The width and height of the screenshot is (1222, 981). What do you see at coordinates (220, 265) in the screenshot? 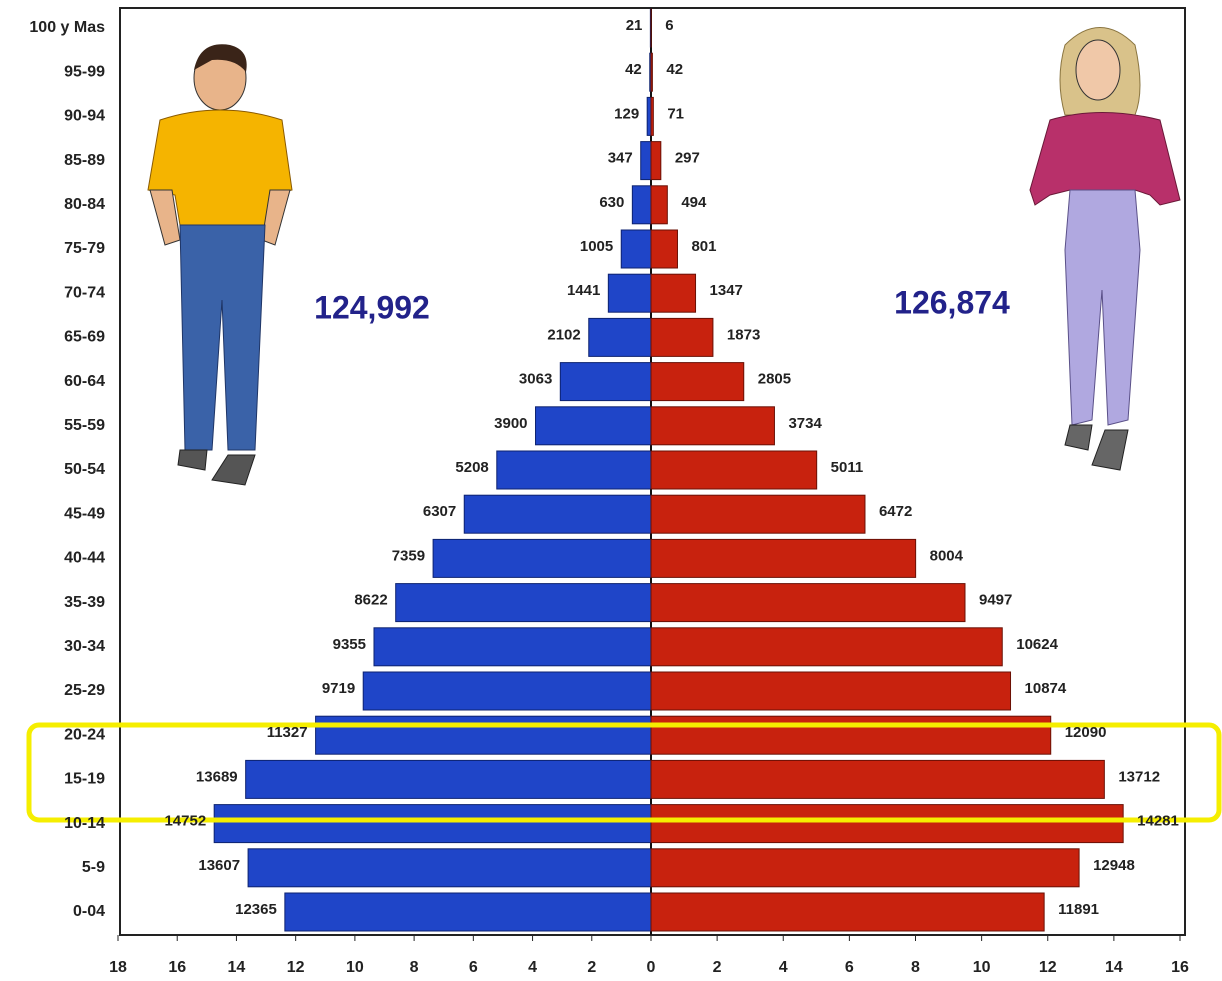
I see `man-figure` at bounding box center [220, 265].